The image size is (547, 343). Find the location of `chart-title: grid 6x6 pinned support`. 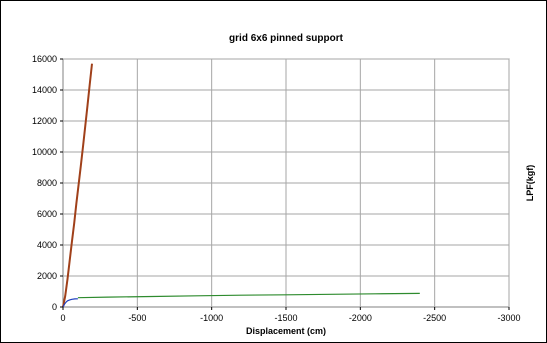

chart-title: grid 6x6 pinned support is located at coordinates (286, 38).